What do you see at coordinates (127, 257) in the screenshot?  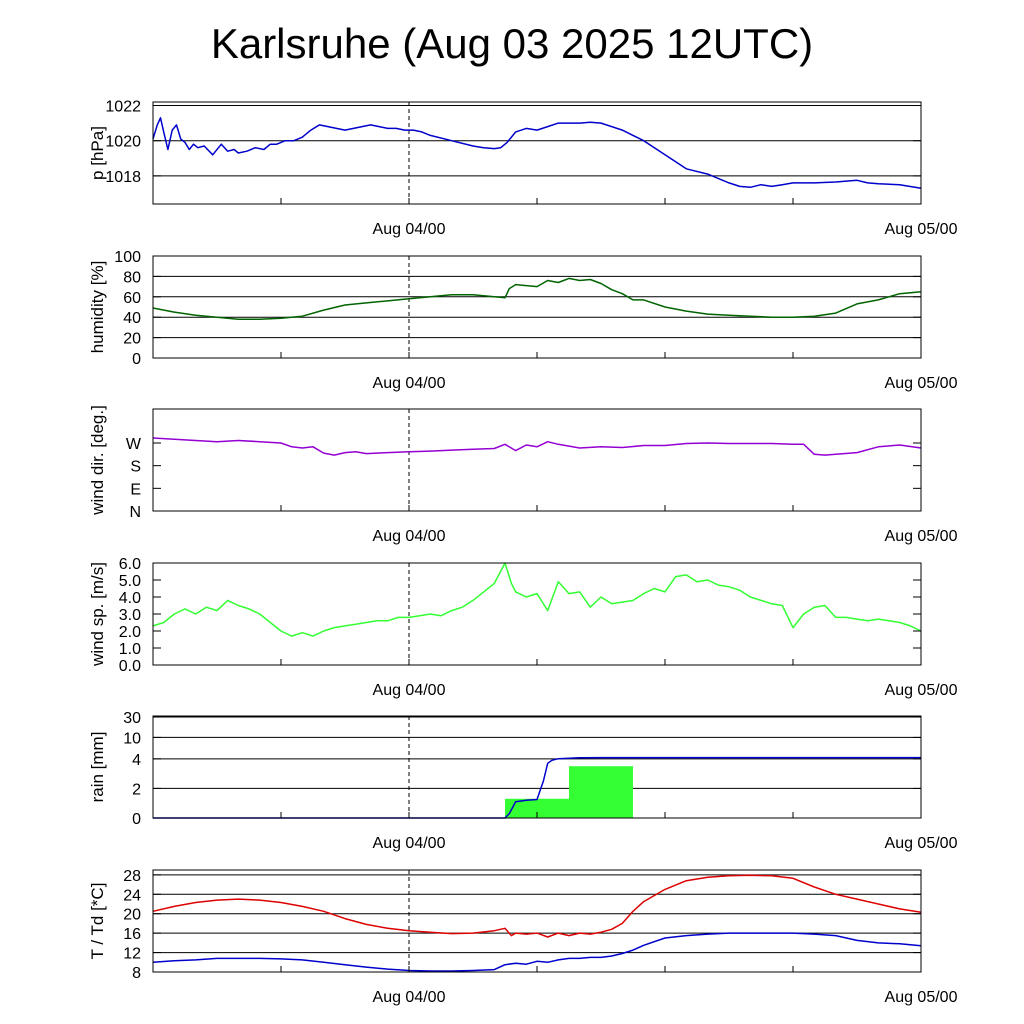 I see `y-tick-label: 100` at bounding box center [127, 257].